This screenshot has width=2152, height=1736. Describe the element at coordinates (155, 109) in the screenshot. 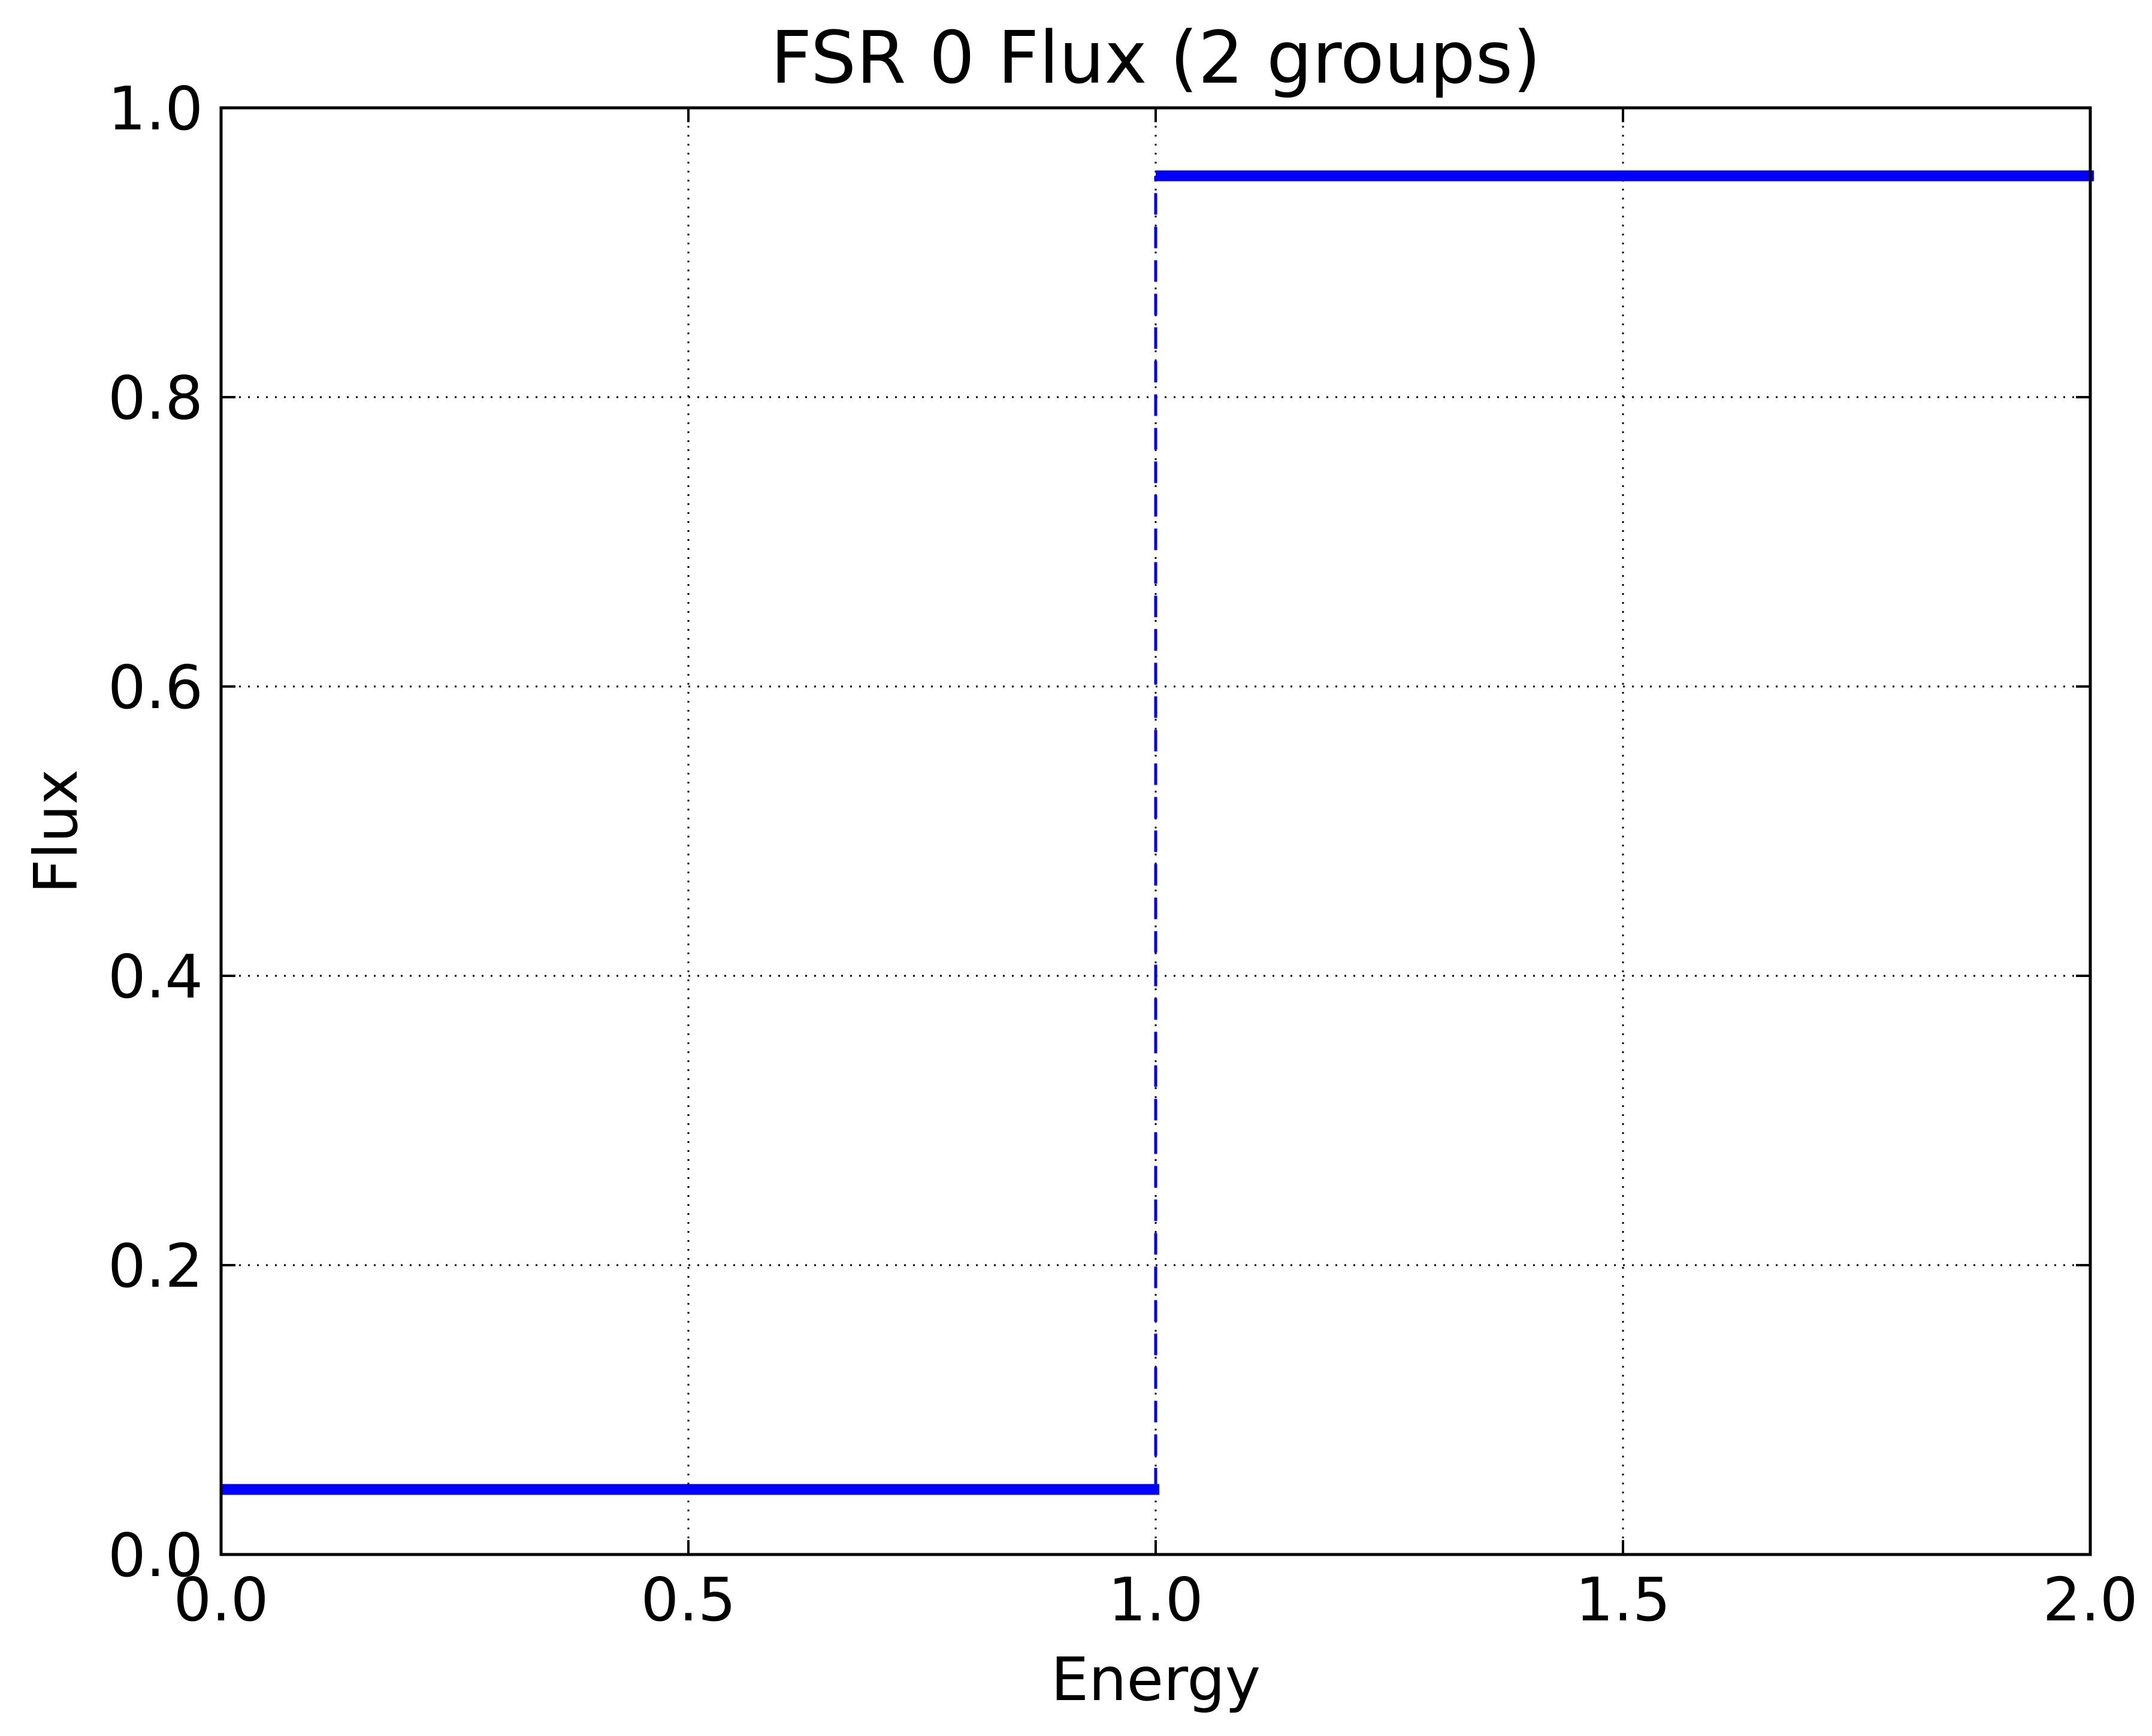

I see `y-tick-label: 1.0` at that location.